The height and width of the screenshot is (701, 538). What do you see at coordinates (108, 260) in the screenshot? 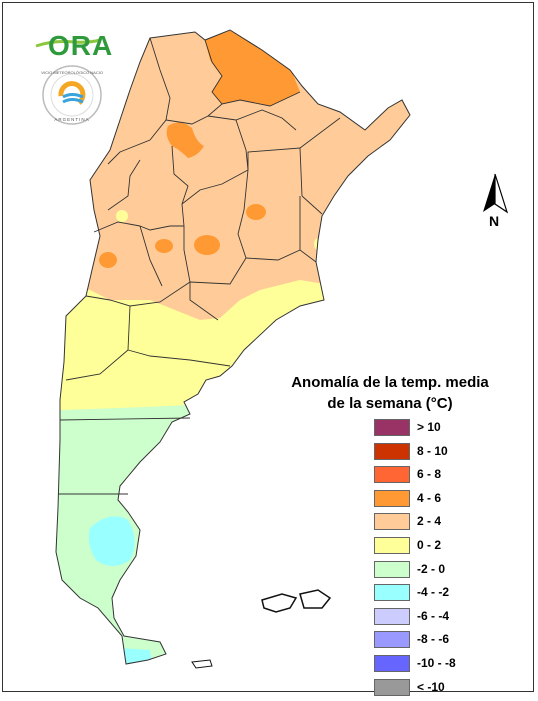
I see `zone-4-6-d` at bounding box center [108, 260].